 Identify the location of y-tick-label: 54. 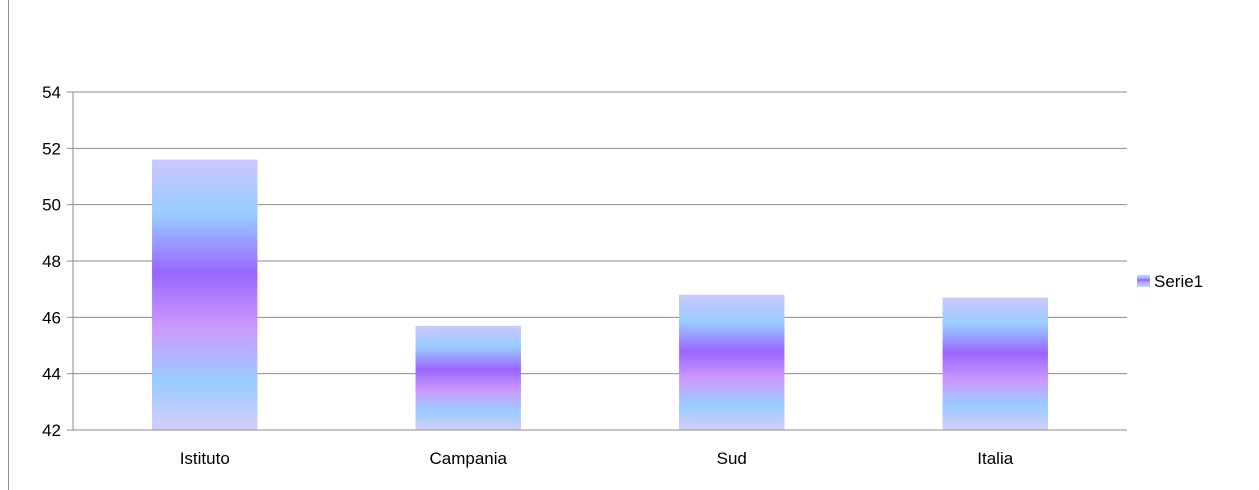
(51, 92).